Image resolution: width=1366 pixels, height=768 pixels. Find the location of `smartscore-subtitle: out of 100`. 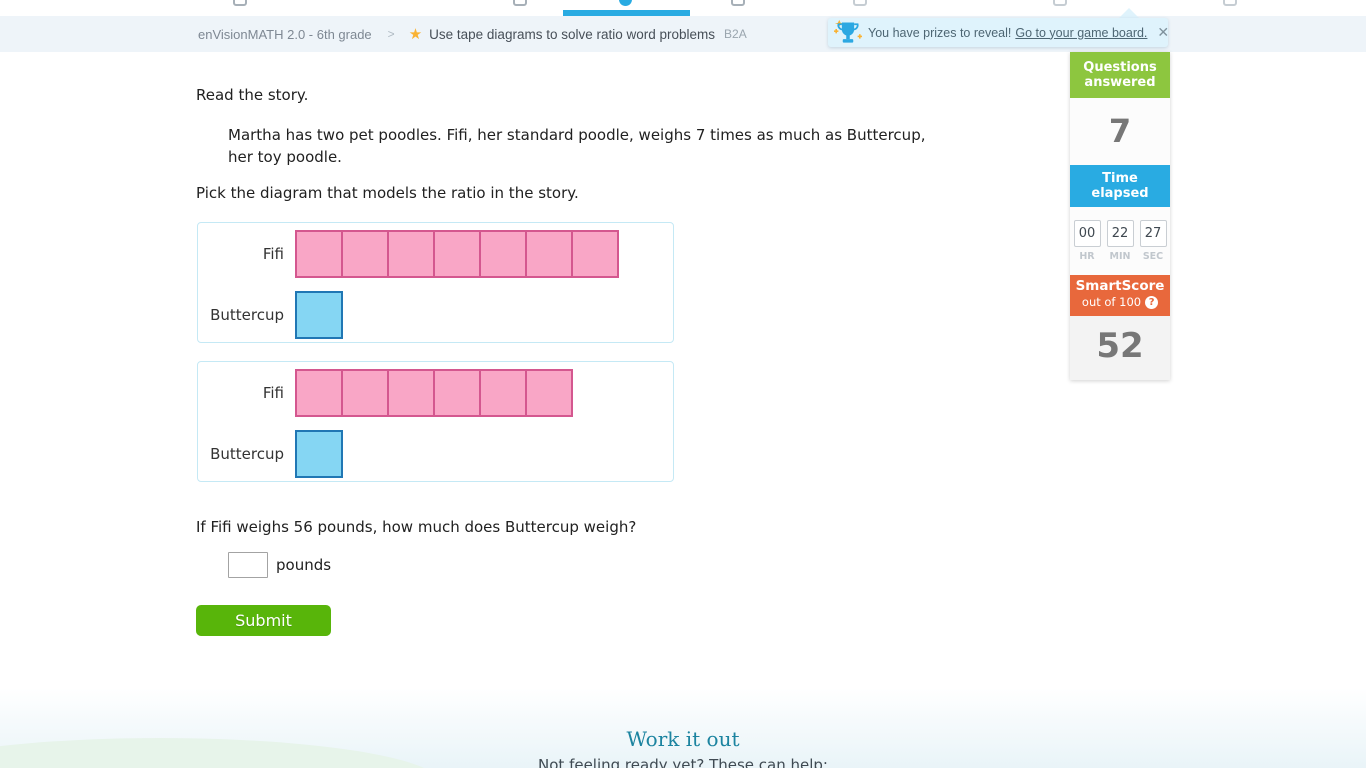

smartscore-subtitle: out of 100 is located at coordinates (1111, 302).